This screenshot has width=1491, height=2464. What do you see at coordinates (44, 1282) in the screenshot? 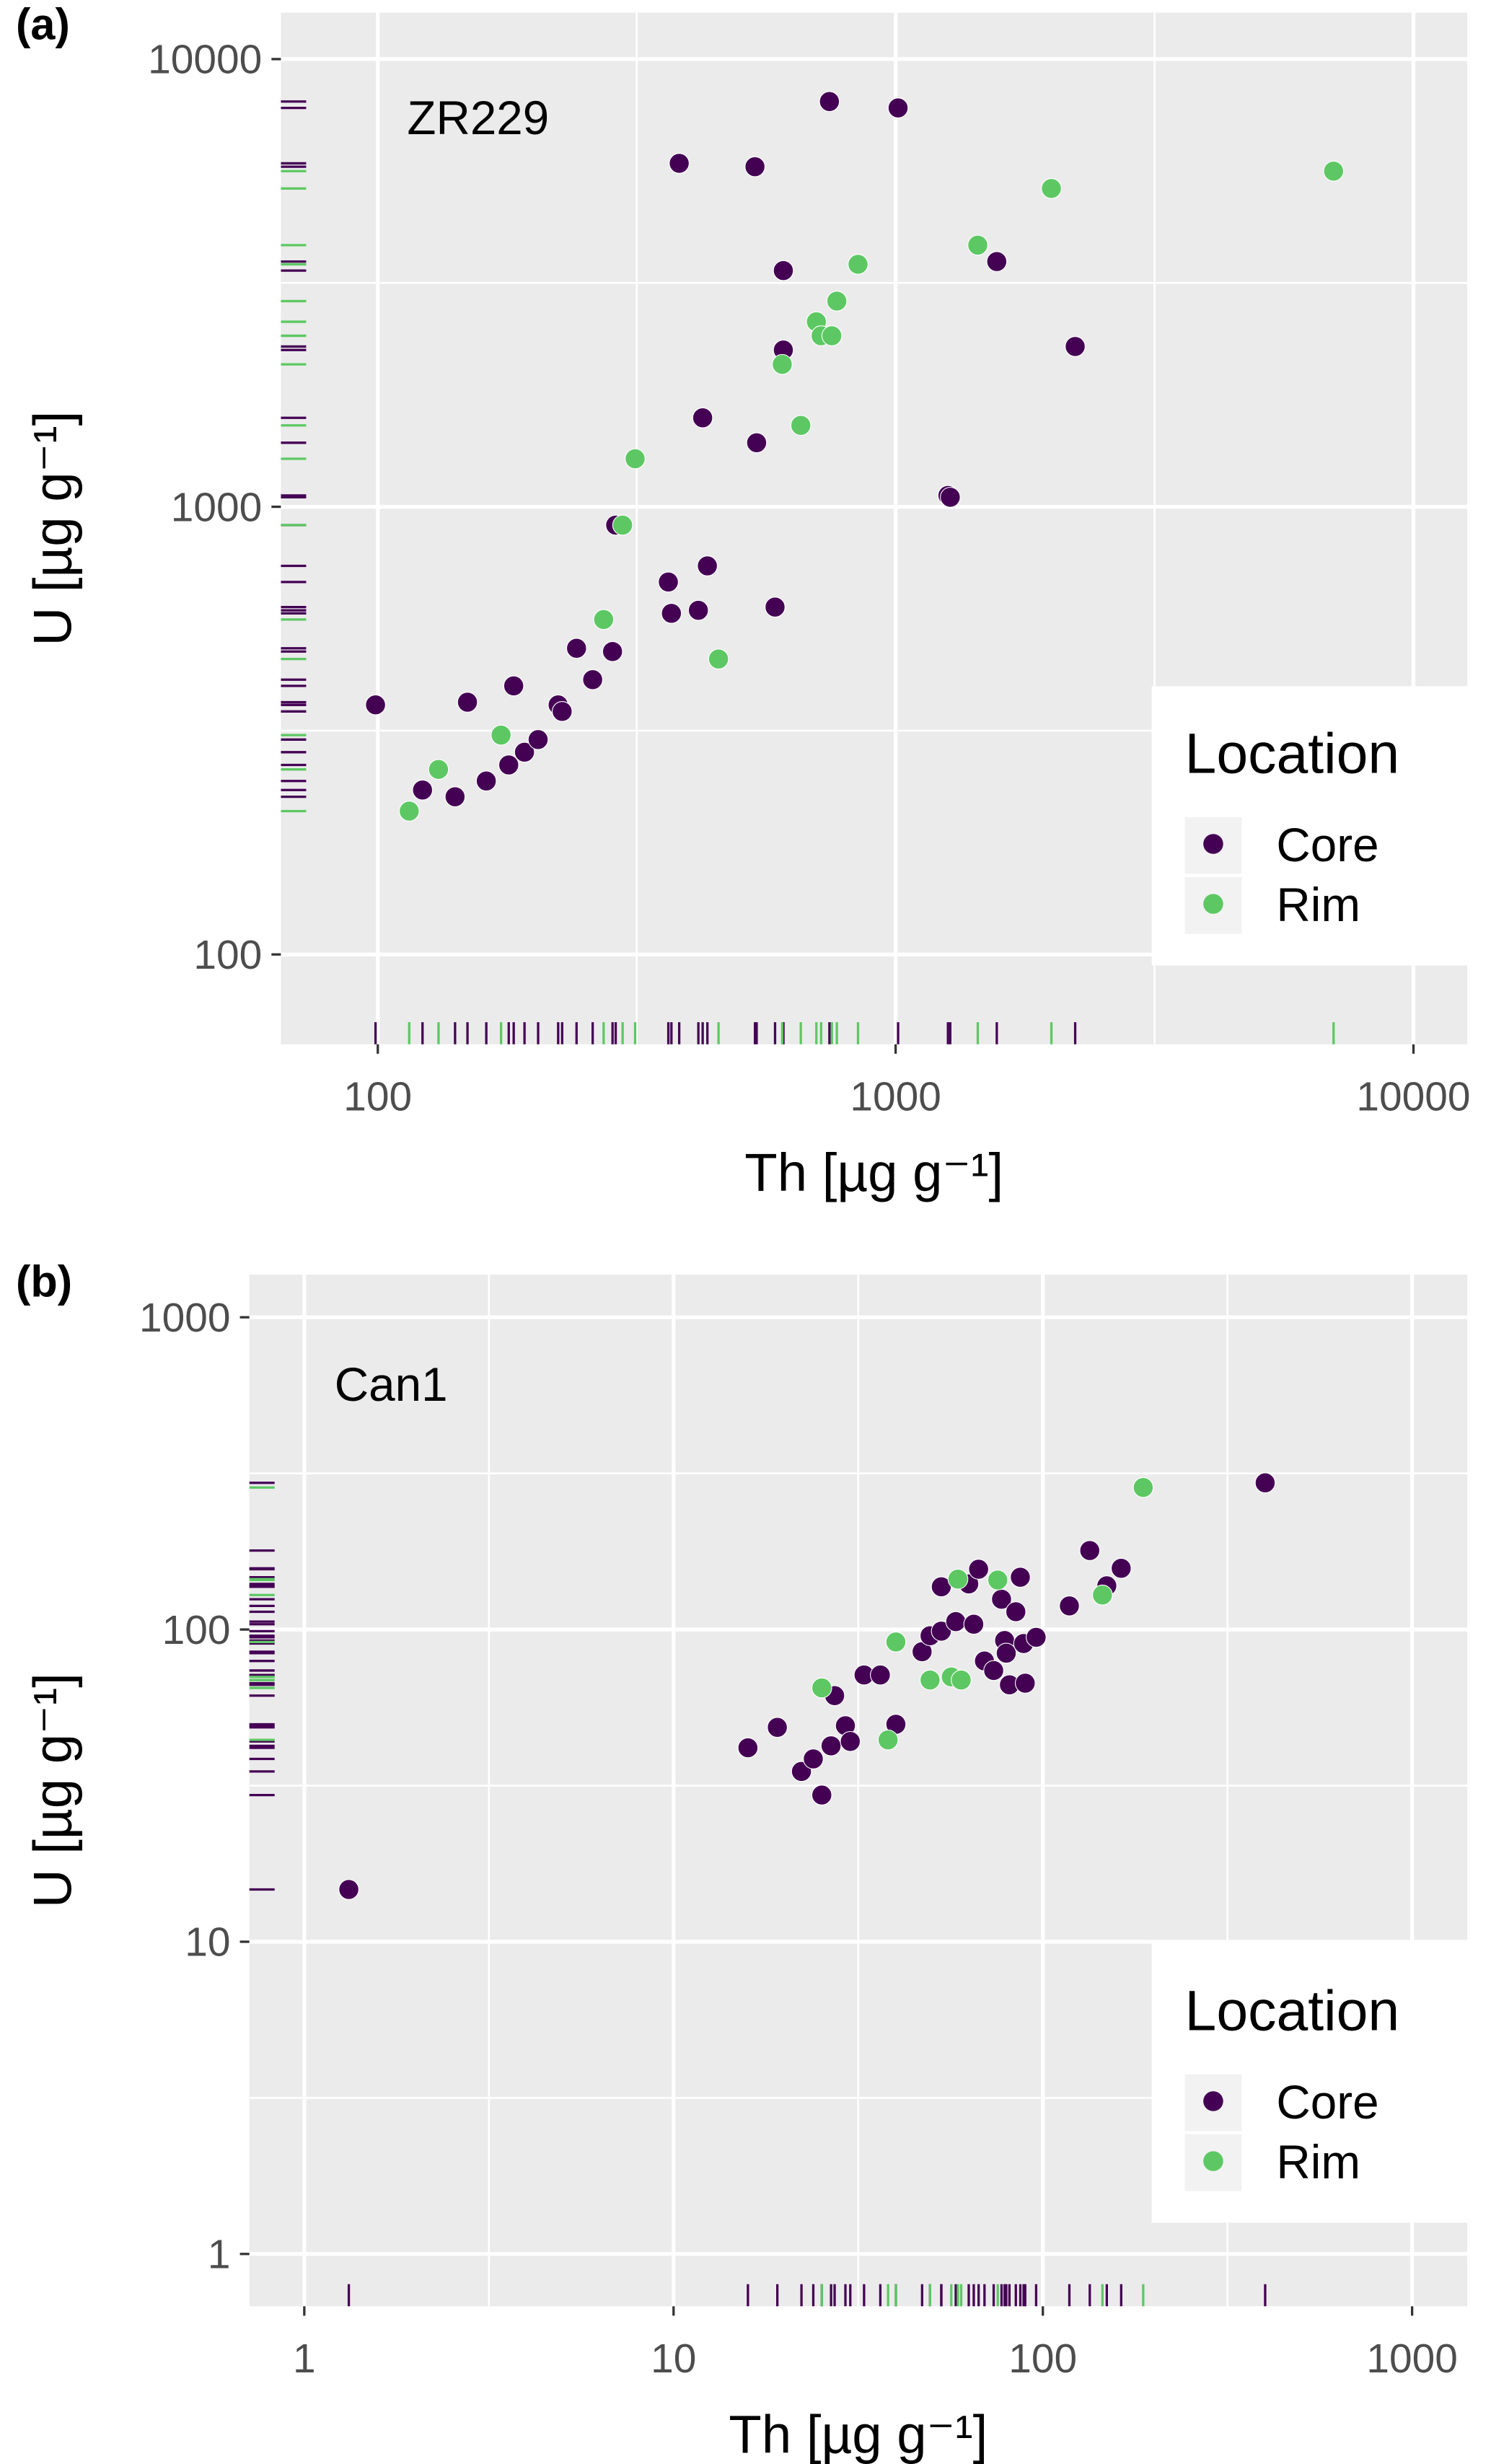
I see `panel-label: (b)` at bounding box center [44, 1282].